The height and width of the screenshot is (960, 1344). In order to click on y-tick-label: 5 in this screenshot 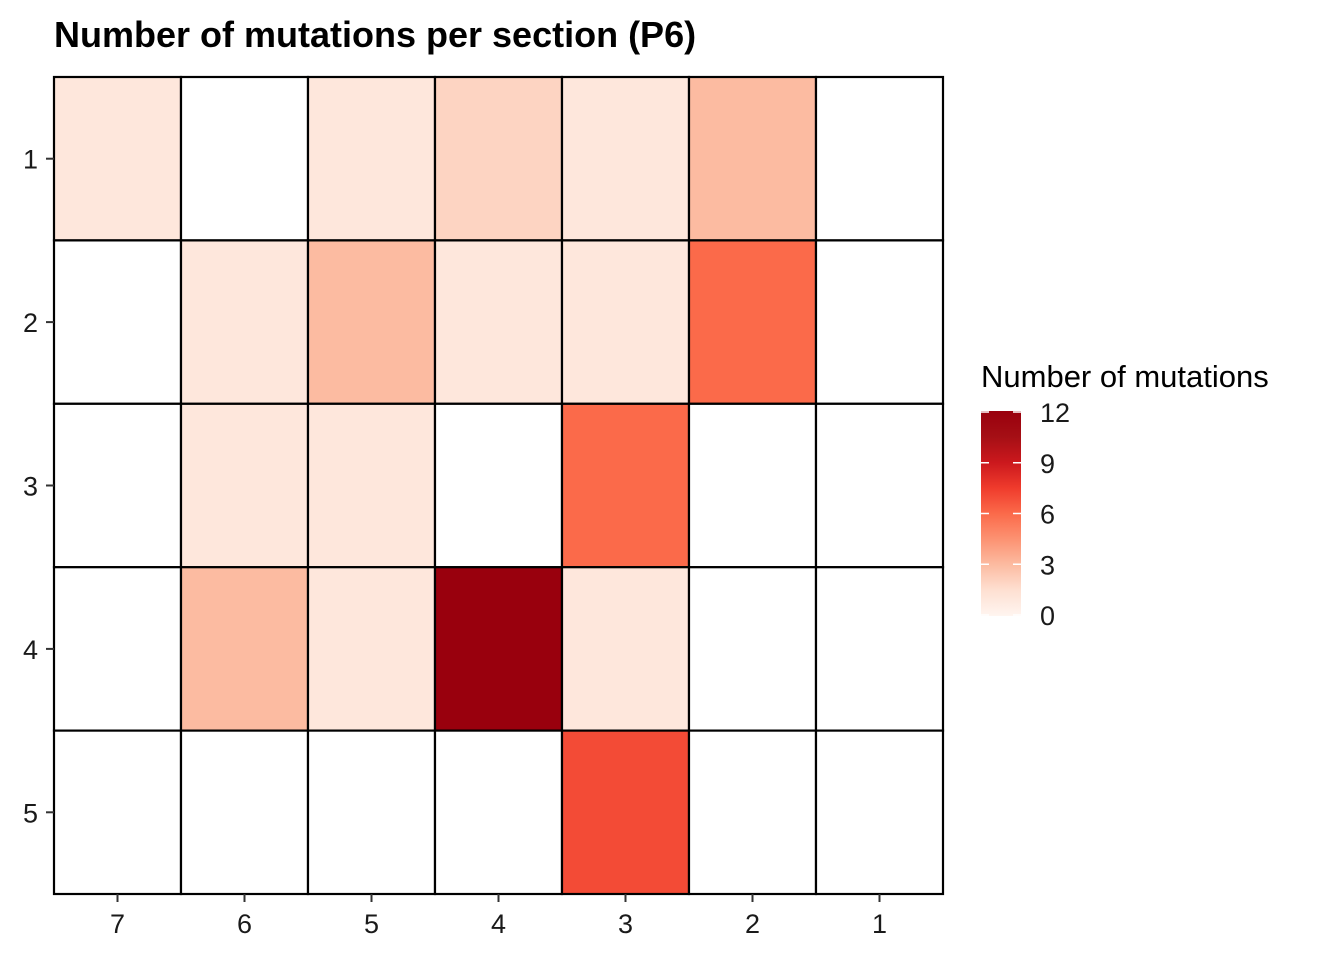, I will do `click(30, 813)`.